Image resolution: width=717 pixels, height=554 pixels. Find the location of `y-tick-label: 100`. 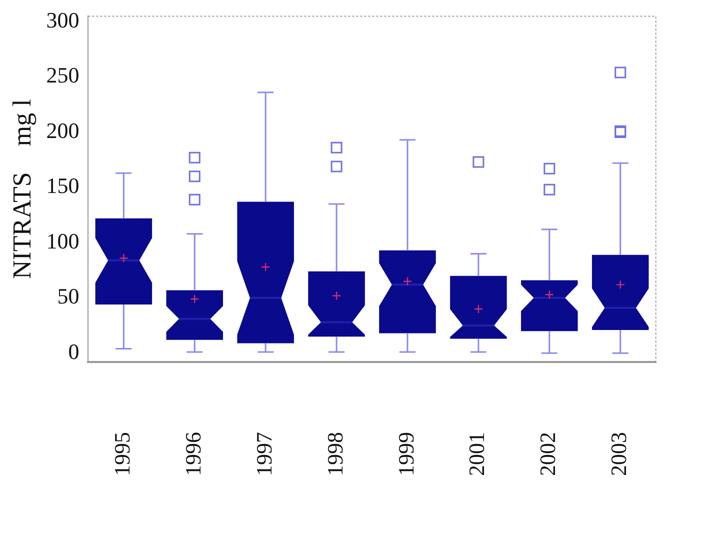

y-tick-label: 100 is located at coordinates (63, 241).